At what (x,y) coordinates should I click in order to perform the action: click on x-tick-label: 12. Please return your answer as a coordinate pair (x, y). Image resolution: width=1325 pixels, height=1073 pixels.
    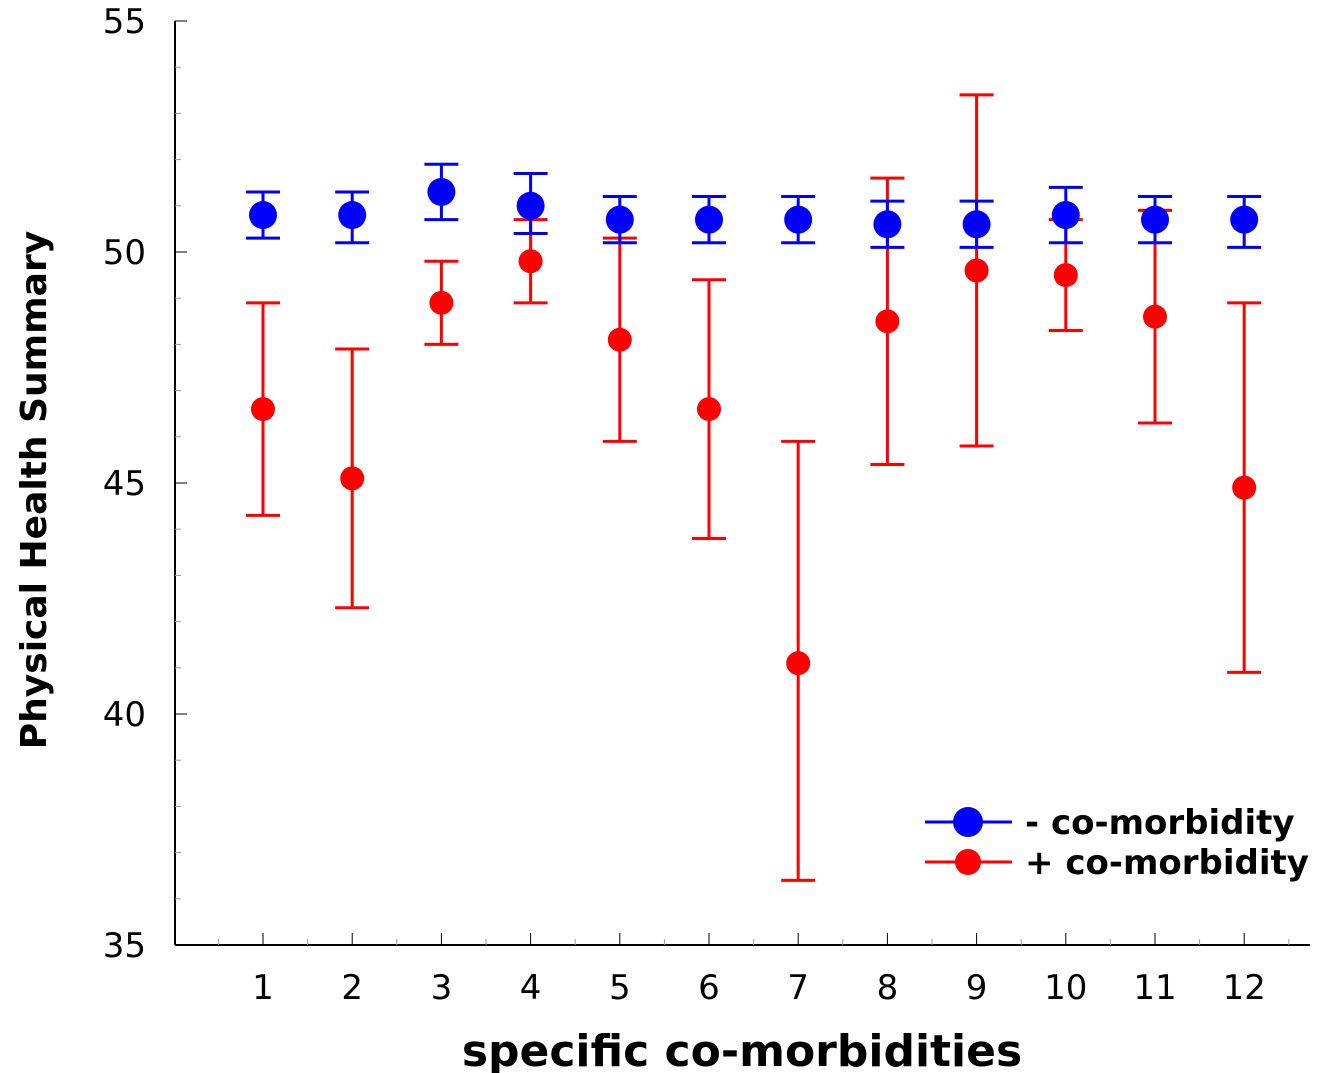
    Looking at the image, I should click on (1244, 988).